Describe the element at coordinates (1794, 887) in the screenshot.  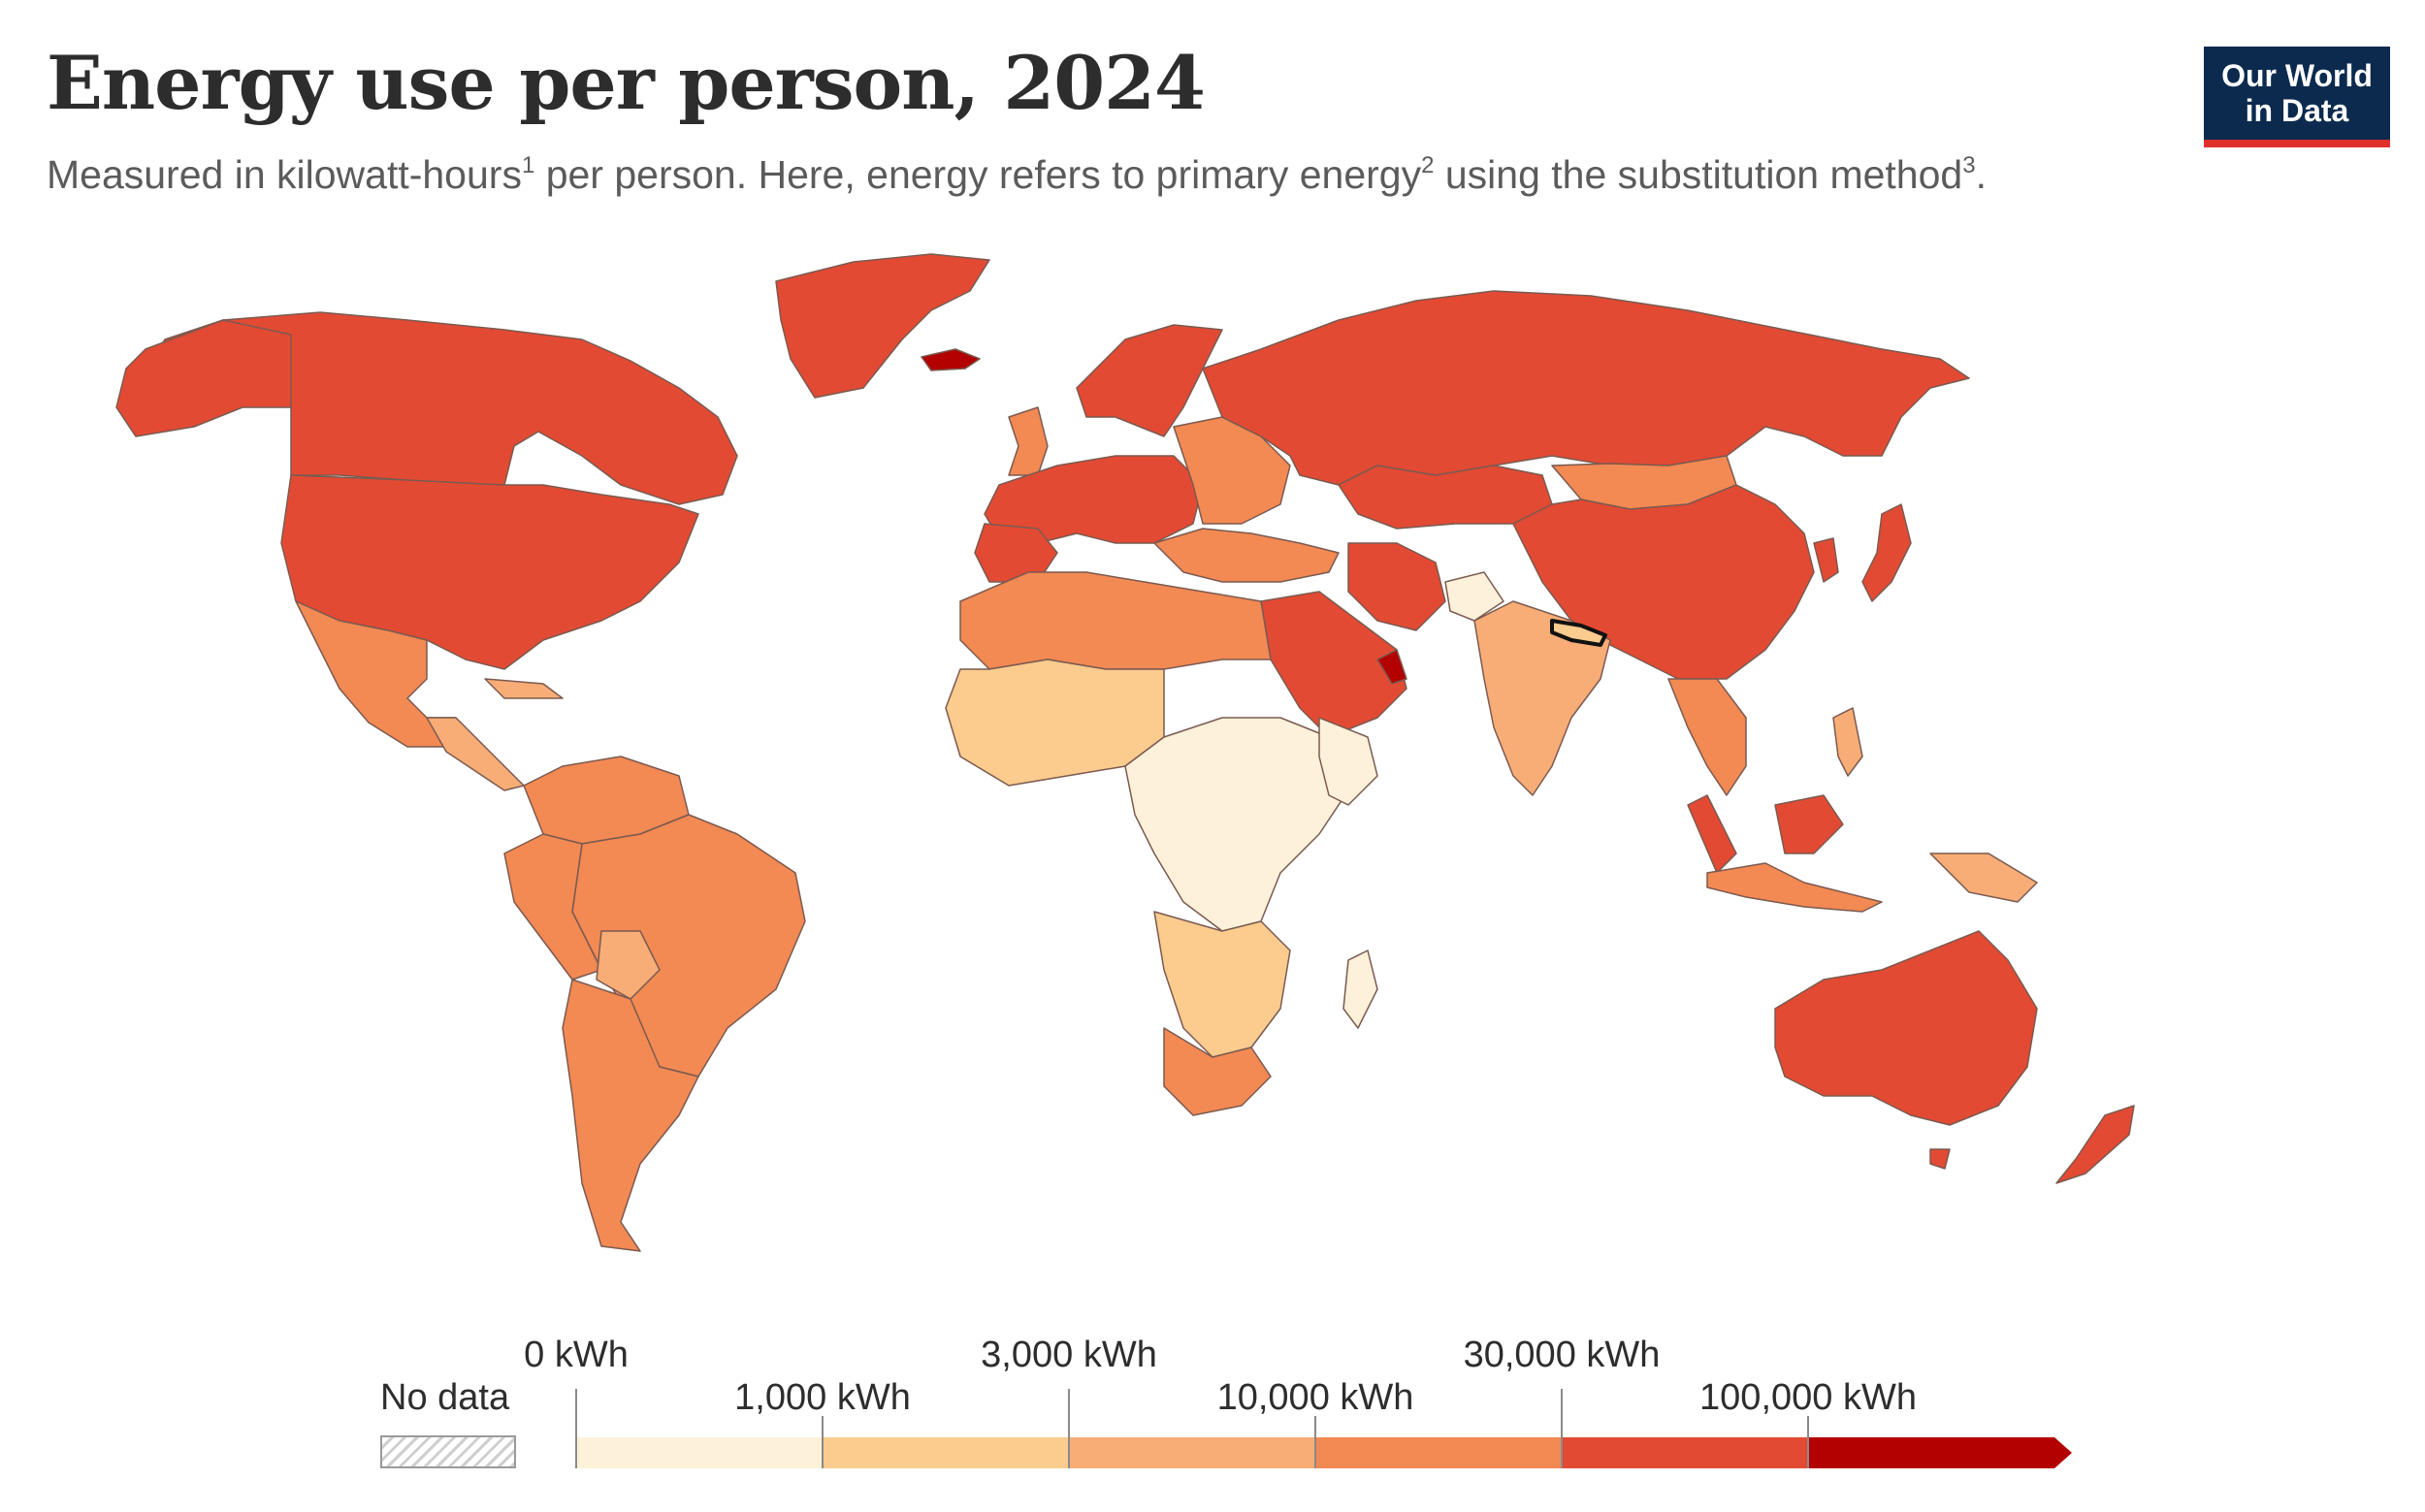
I see `region-indonesia` at that location.